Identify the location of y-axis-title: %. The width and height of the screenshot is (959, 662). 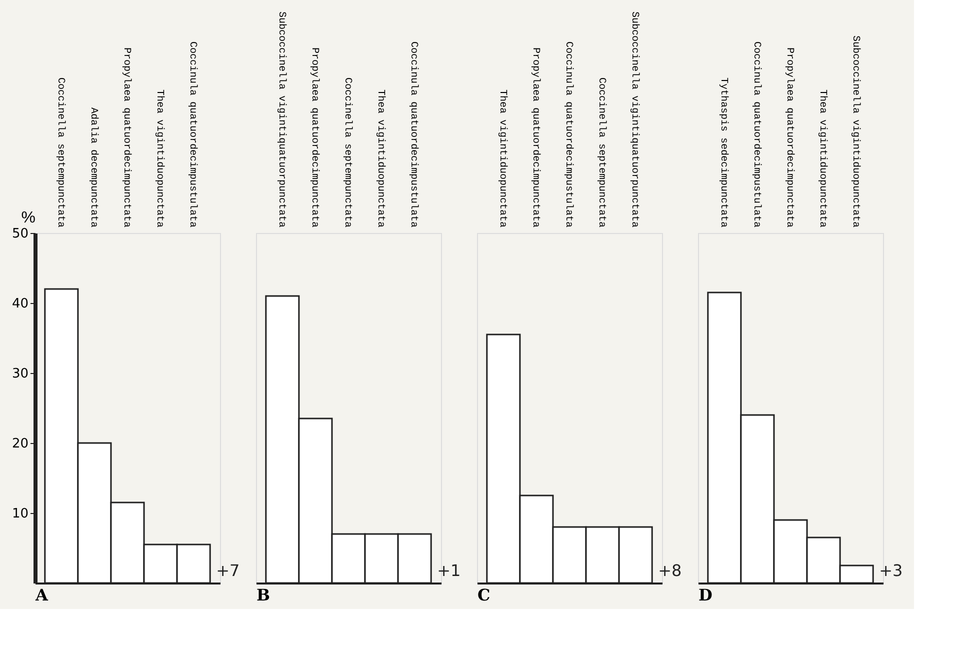
(28, 218).